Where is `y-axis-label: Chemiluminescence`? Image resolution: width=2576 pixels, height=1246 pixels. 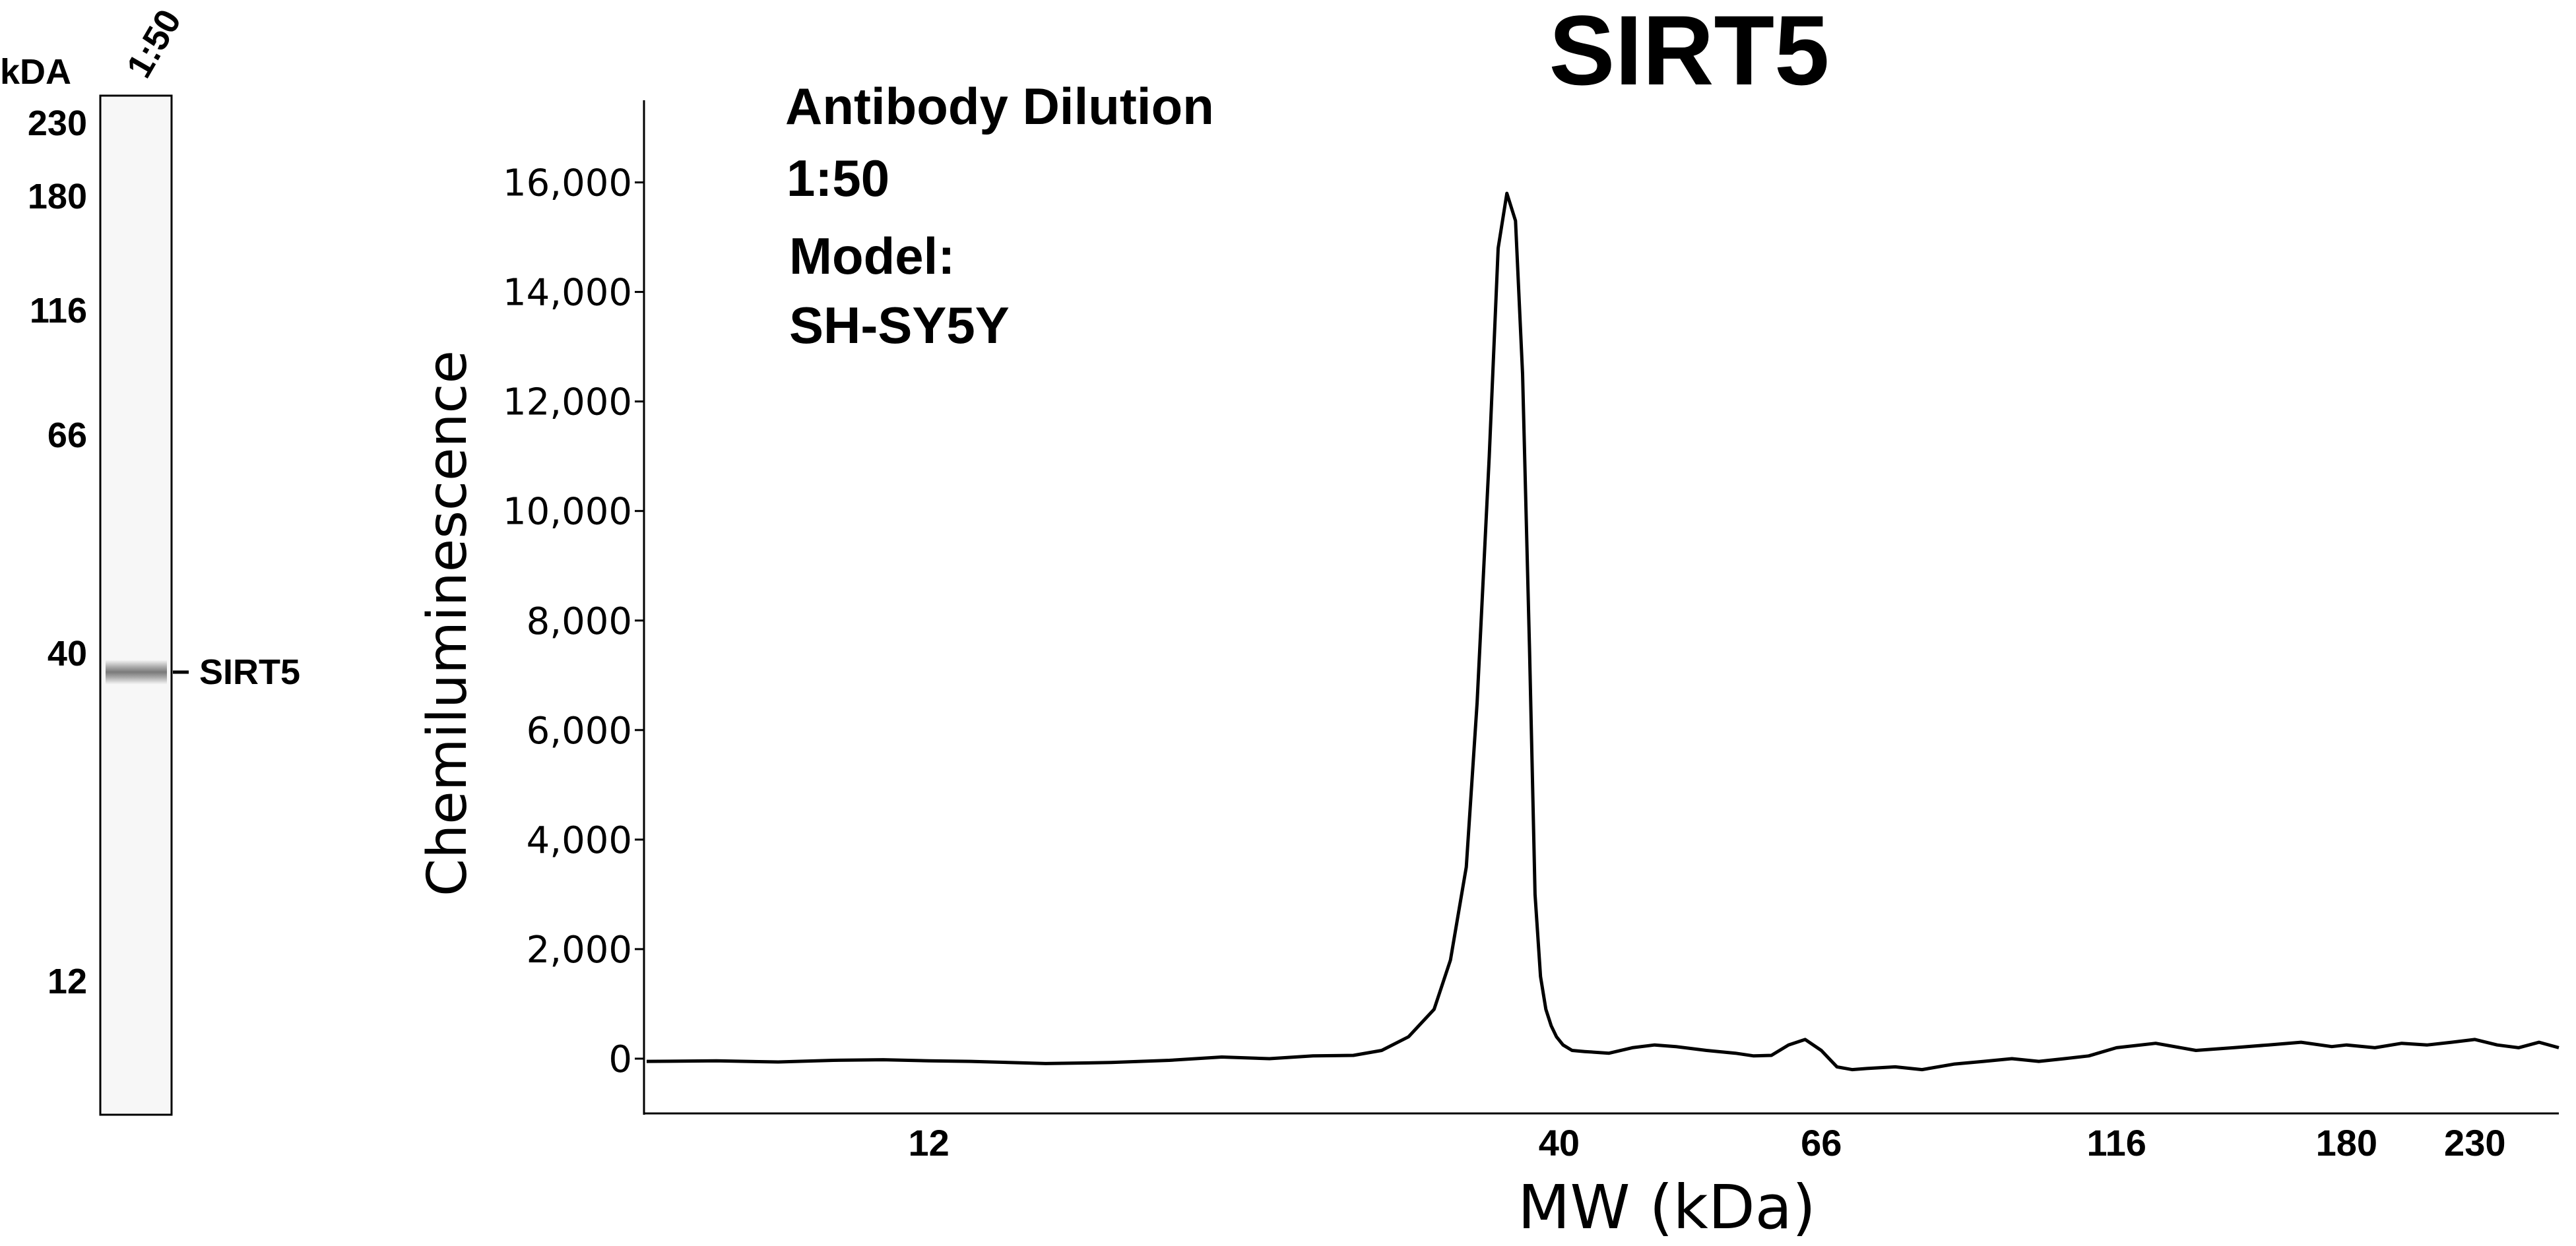
y-axis-label: Chemiluminescence is located at coordinates (447, 623).